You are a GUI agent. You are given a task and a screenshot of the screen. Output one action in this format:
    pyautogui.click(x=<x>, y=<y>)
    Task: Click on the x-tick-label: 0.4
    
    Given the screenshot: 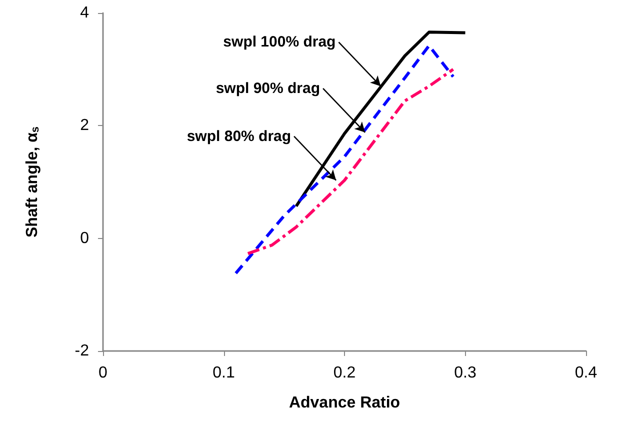 What is the action you would take?
    pyautogui.click(x=586, y=373)
    